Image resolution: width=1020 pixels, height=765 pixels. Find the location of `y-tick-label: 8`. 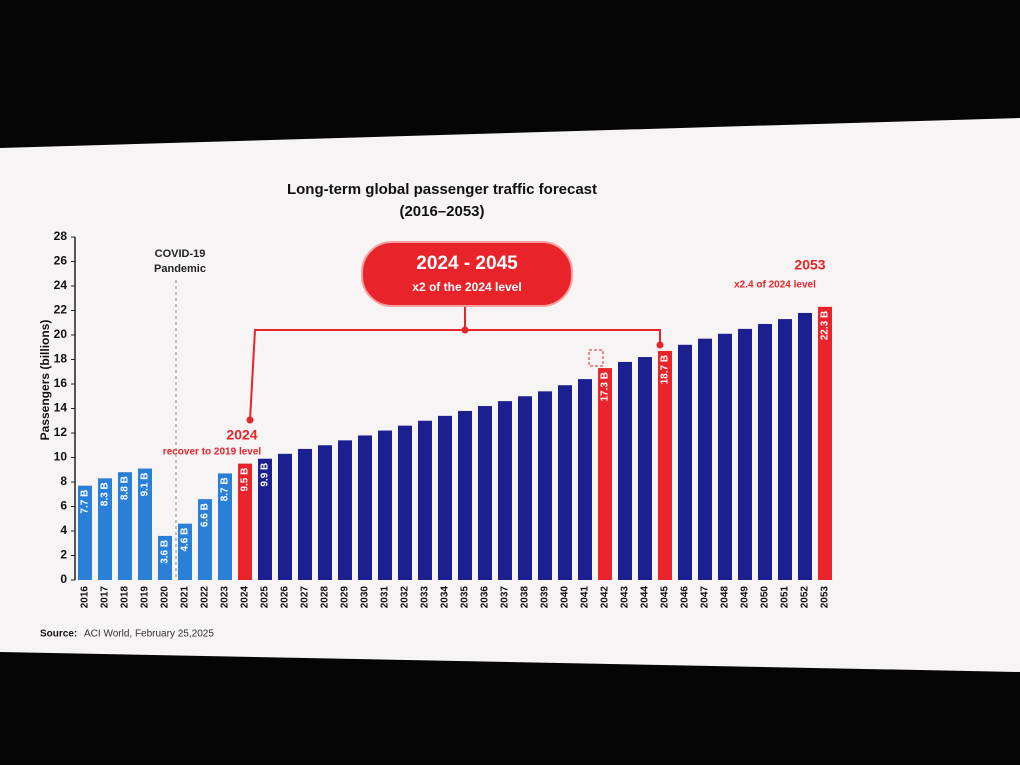

y-tick-label: 8 is located at coordinates (63, 481).